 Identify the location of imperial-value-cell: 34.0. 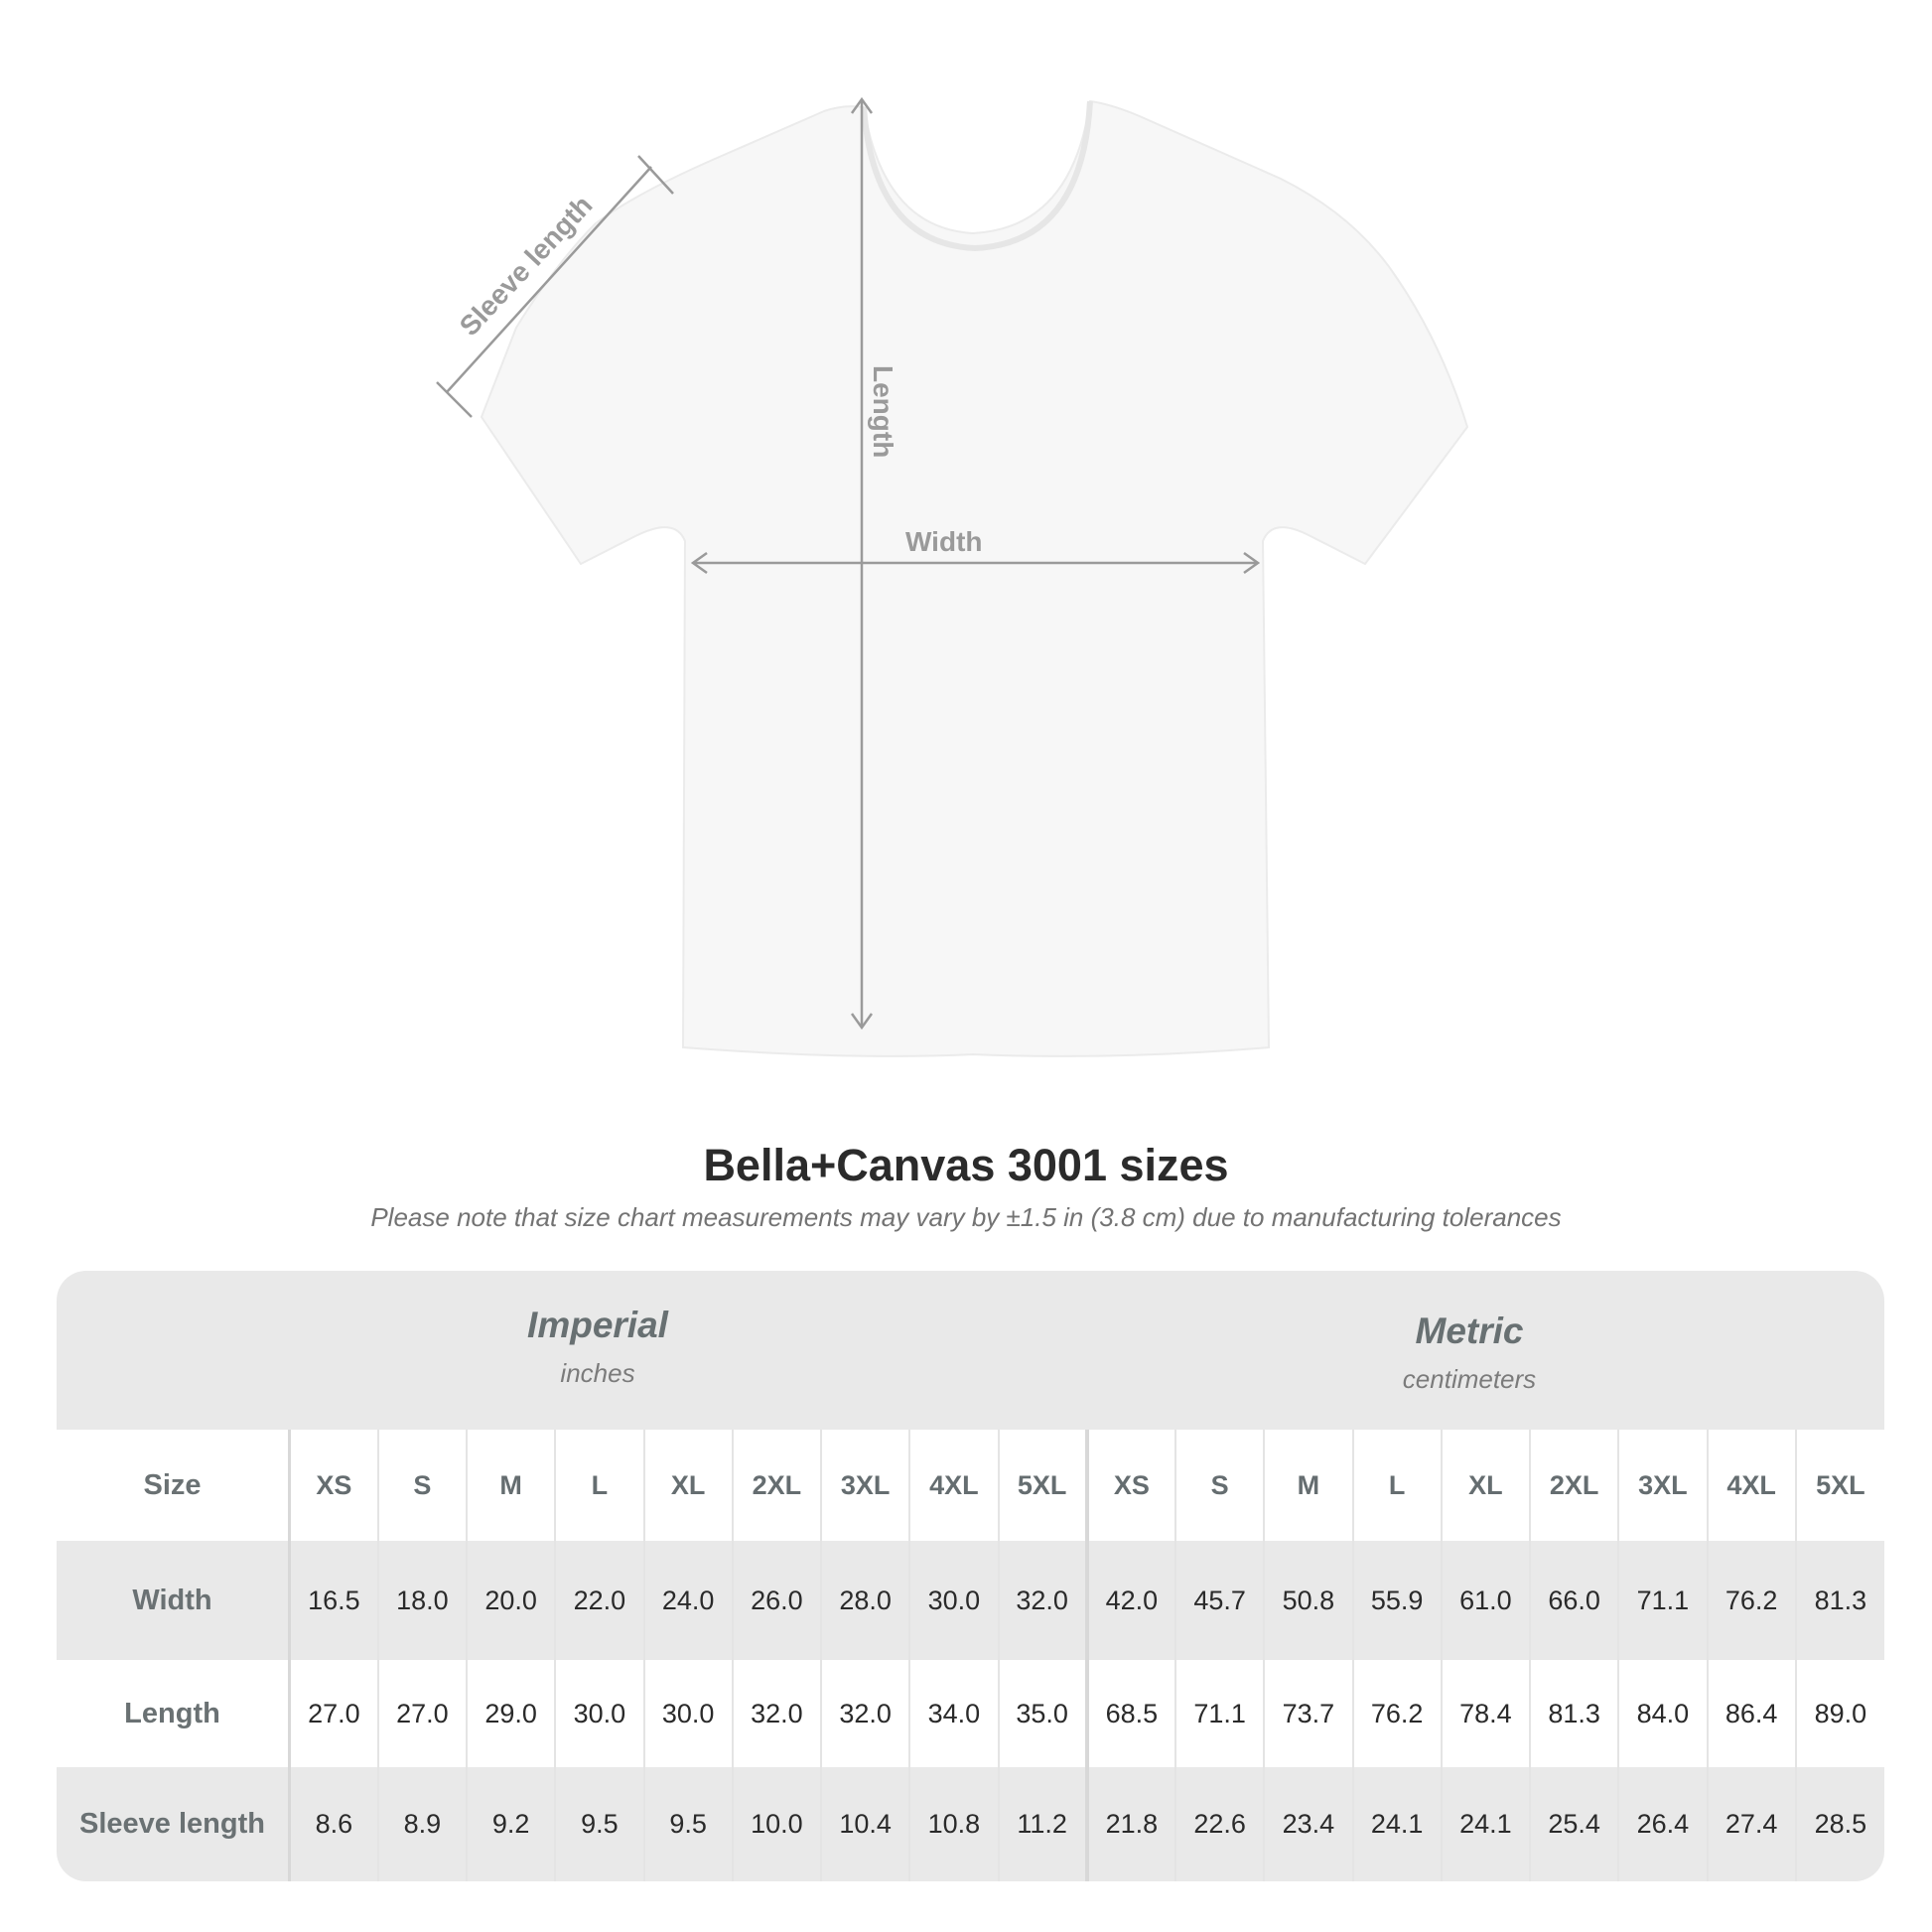
(954, 1714).